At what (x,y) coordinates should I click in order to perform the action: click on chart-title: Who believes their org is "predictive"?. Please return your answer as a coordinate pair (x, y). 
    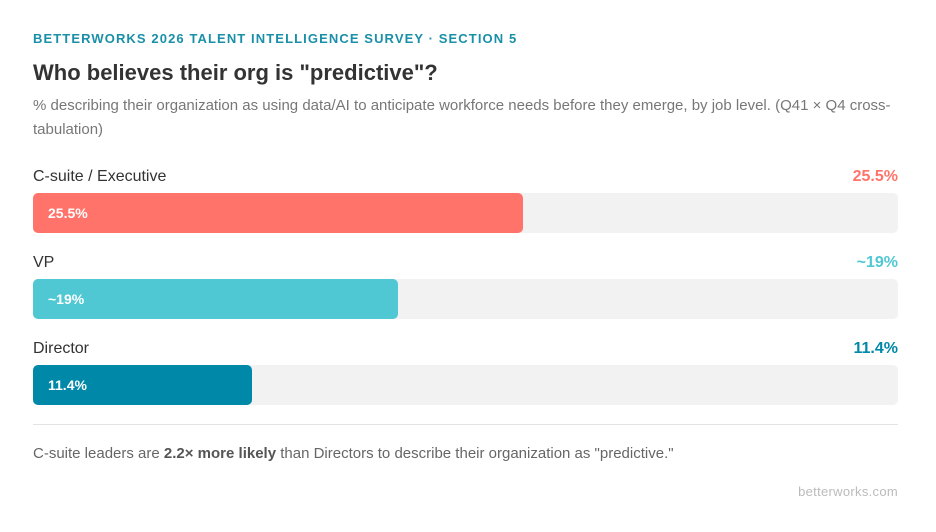
    Looking at the image, I should click on (235, 72).